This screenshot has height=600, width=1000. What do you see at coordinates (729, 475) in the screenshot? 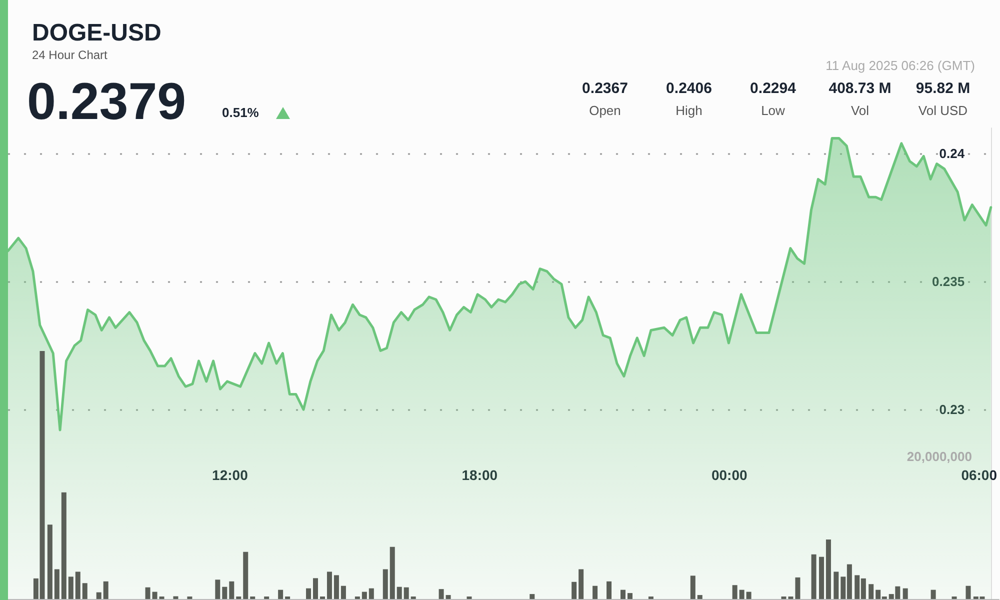
I see `x-tick-label: 00:00` at bounding box center [729, 475].